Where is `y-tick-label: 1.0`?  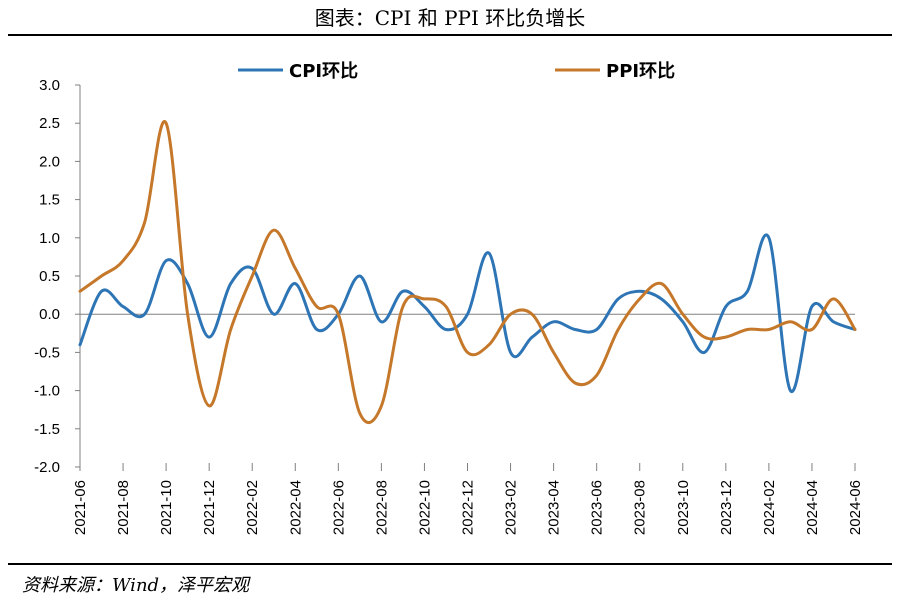
y-tick-label: 1.0 is located at coordinates (49, 238).